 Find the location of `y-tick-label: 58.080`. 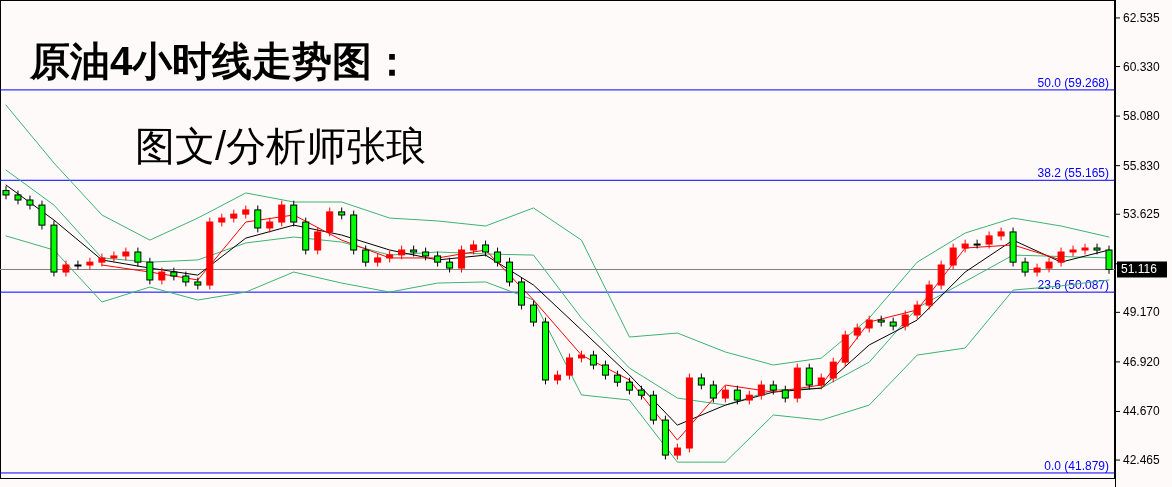

y-tick-label: 58.080 is located at coordinates (1142, 116).